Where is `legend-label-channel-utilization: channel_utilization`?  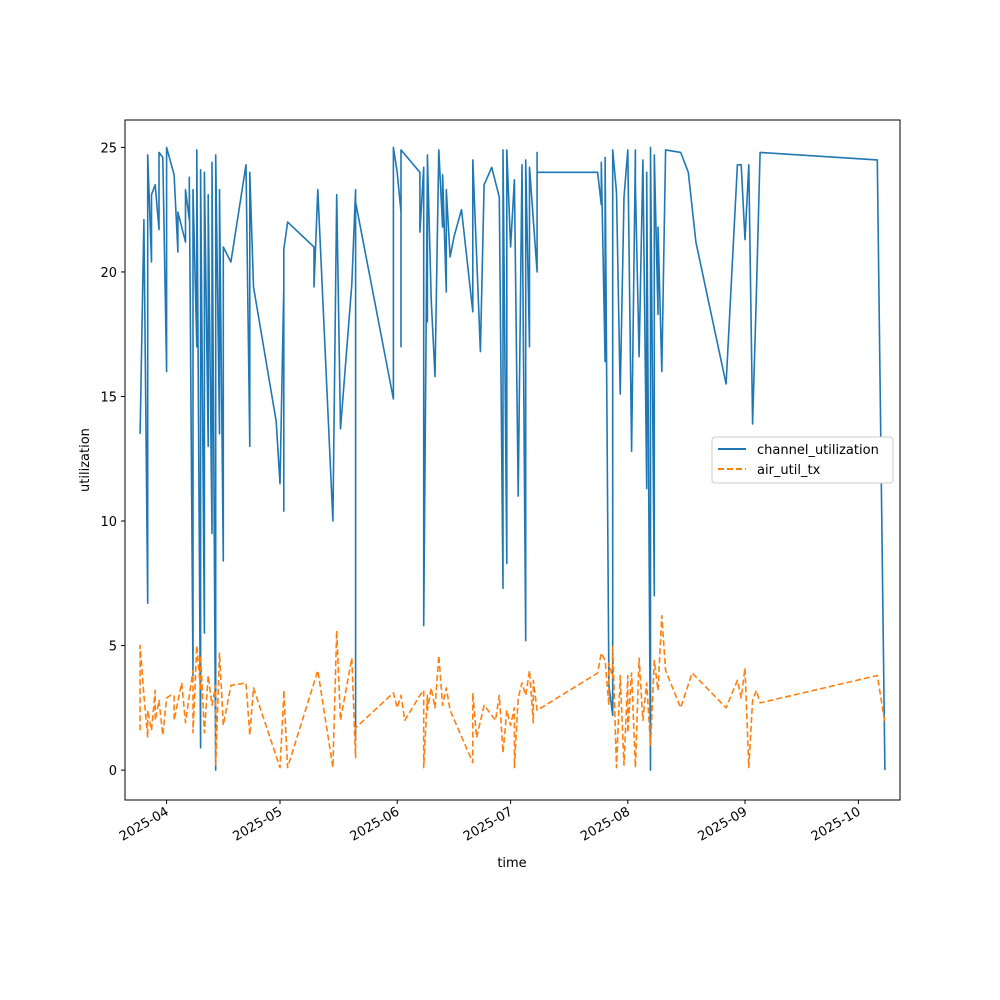 legend-label-channel-utilization: channel_utilization is located at coordinates (818, 450).